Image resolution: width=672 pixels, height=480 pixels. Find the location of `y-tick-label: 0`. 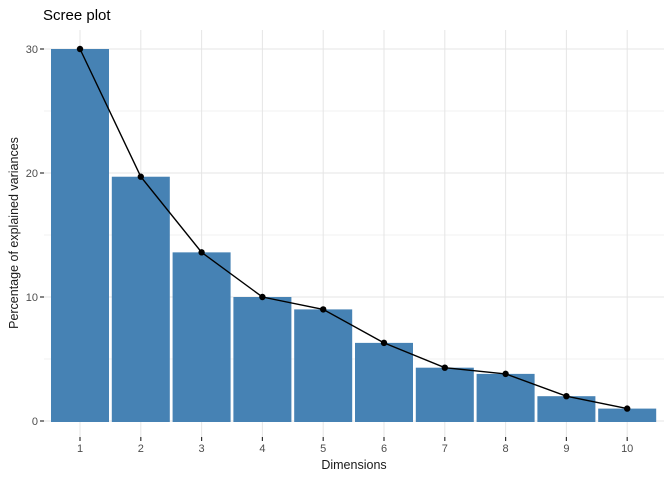

y-tick-label: 0 is located at coordinates (35, 422).